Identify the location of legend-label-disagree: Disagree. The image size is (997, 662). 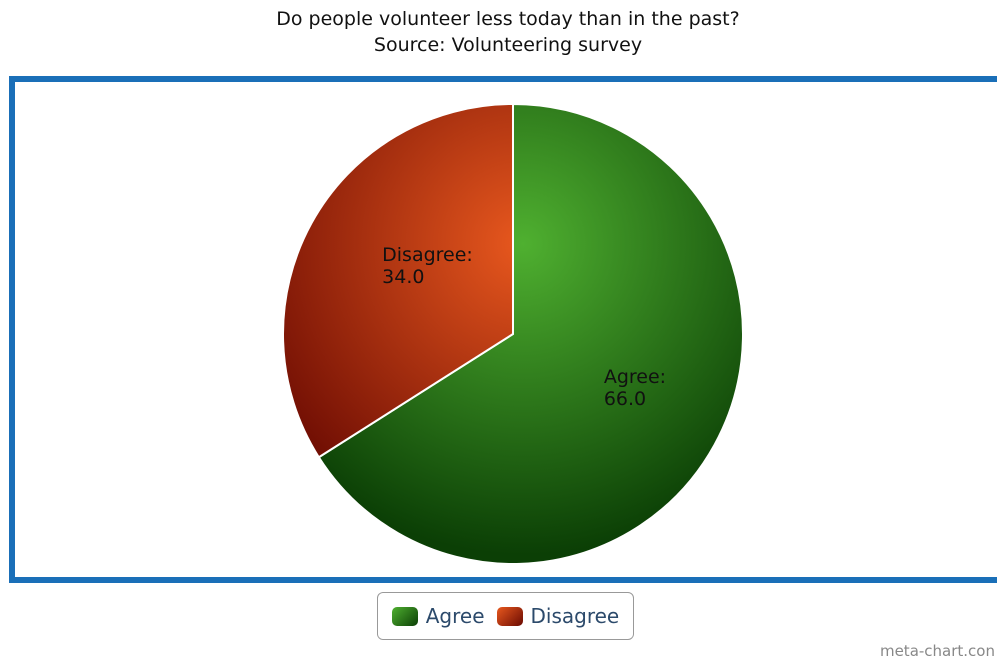
(575, 616).